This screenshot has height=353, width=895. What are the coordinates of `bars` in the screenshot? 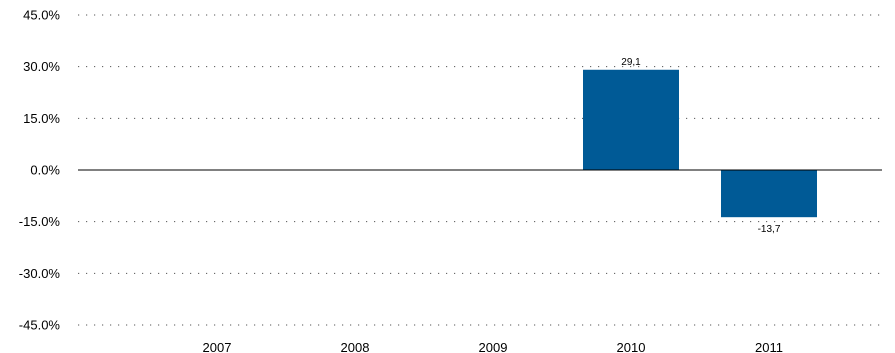 It's located at (700, 143).